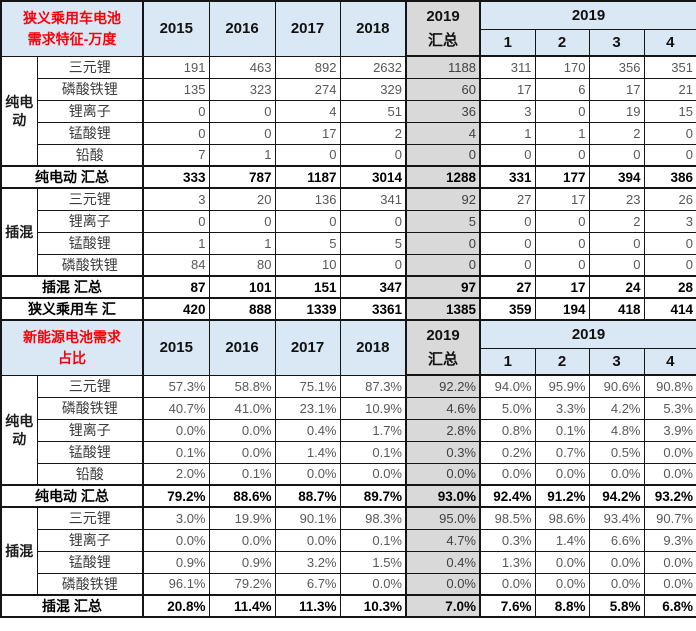 This screenshot has width=696, height=631. What do you see at coordinates (348, 265) in the screenshot?
I see `table-row: 磷酸铁锂 84 80 10 0 0 0 0 0 0` at bounding box center [348, 265].